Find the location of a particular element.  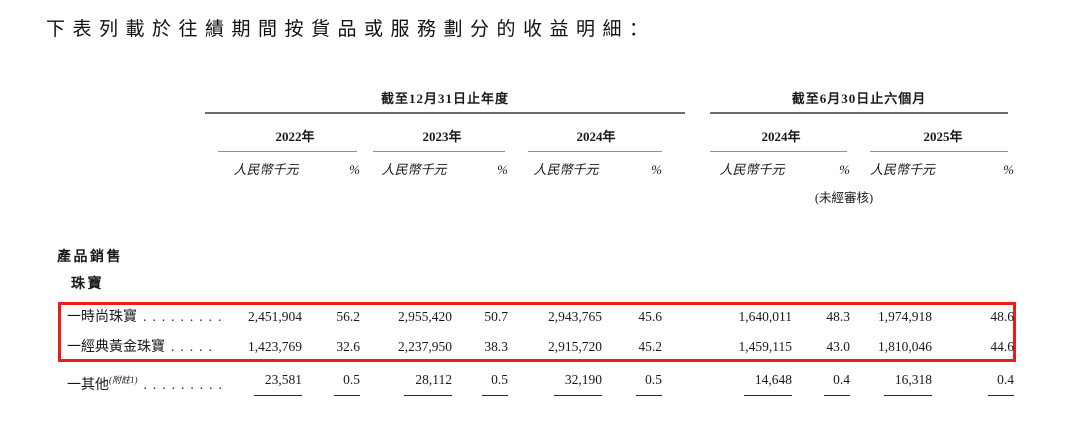

year-underline-2025 is located at coordinates (939, 151).